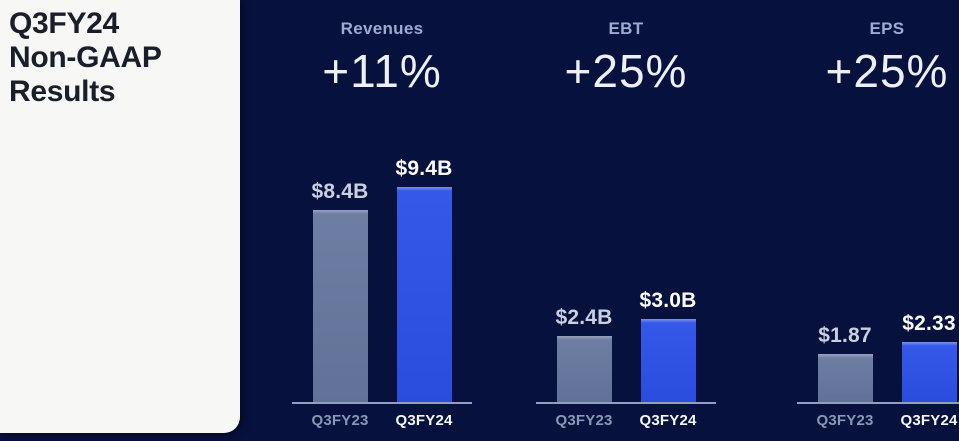 Image resolution: width=959 pixels, height=441 pixels. I want to click on chart-plot-area: $1.87 $2.33, so click(878, 276).